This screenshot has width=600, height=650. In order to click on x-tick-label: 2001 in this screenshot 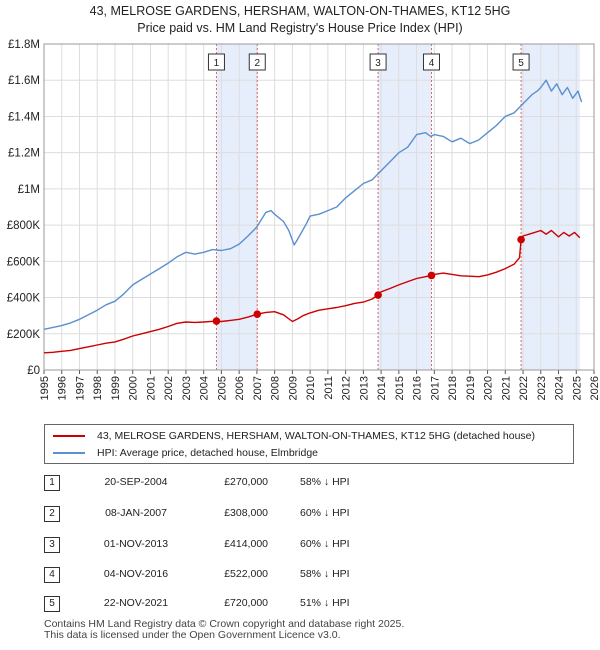, I will do `click(151, 388)`.